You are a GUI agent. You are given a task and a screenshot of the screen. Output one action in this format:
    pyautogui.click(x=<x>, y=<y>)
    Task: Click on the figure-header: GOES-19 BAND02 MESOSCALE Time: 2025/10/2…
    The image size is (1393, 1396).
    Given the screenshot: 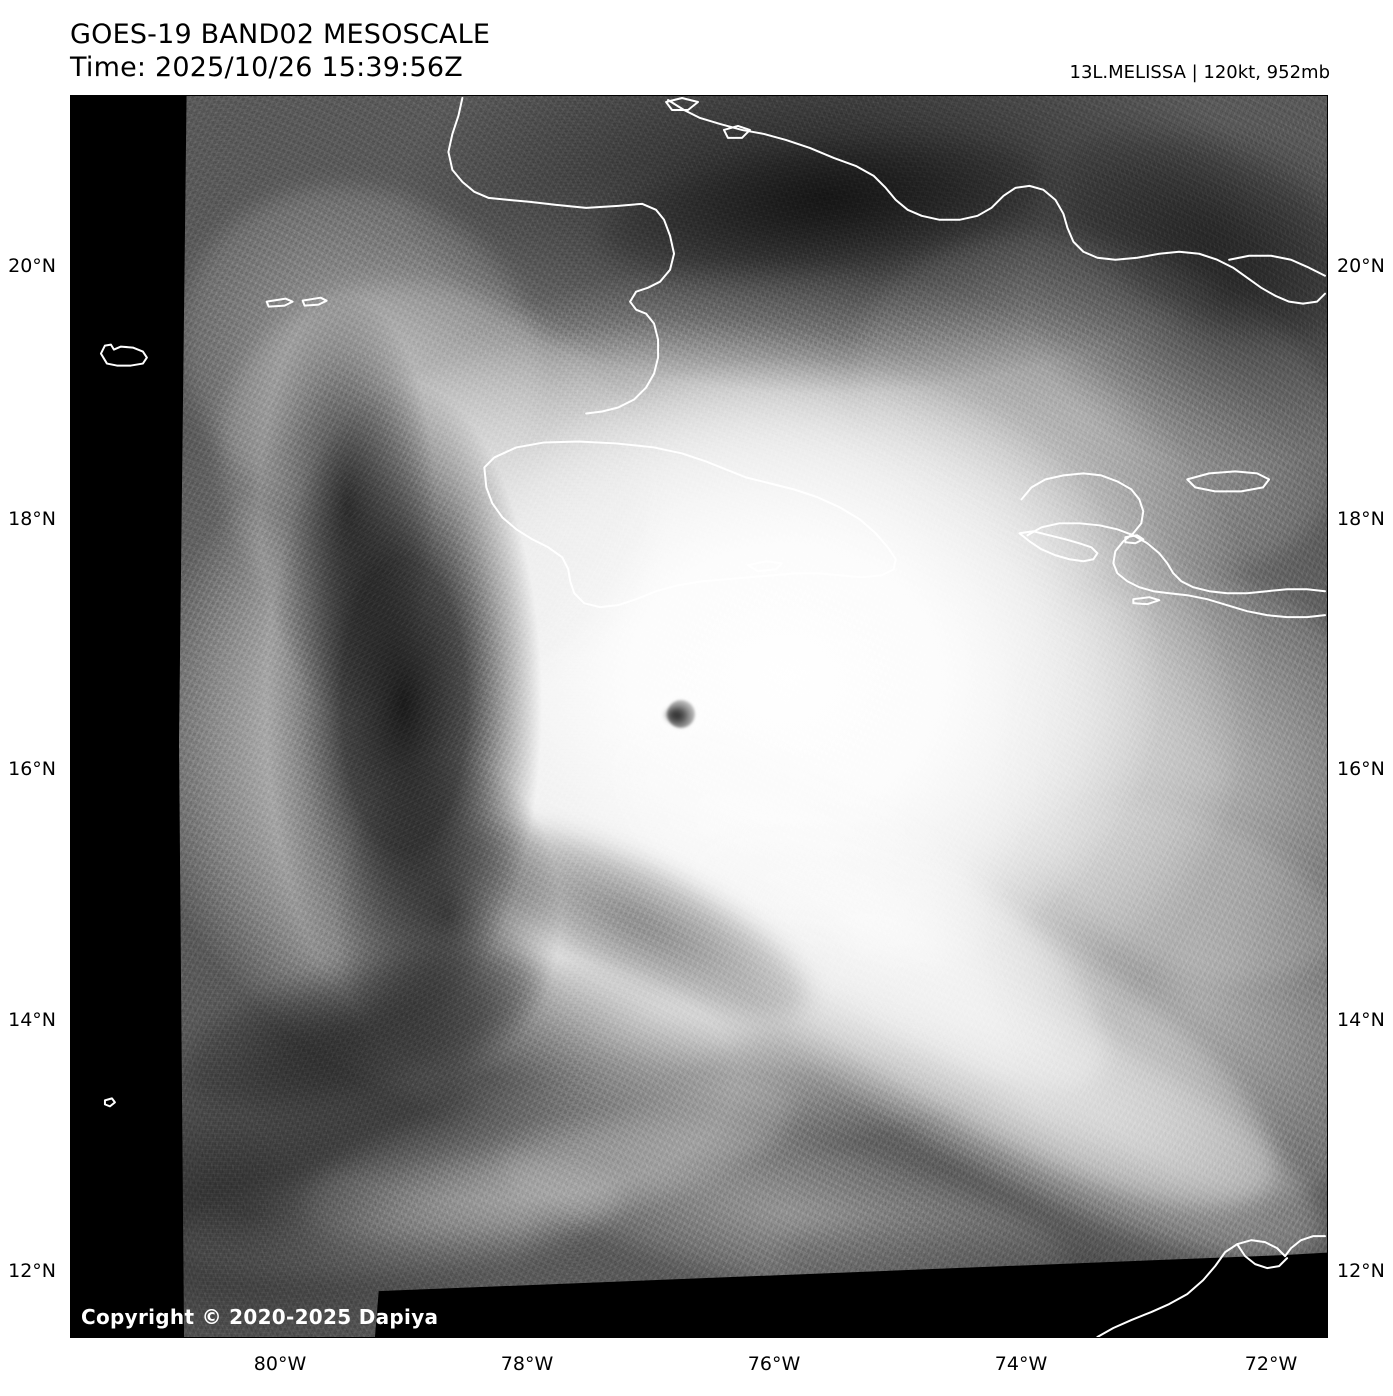 What is the action you would take?
    pyautogui.click(x=700, y=53)
    